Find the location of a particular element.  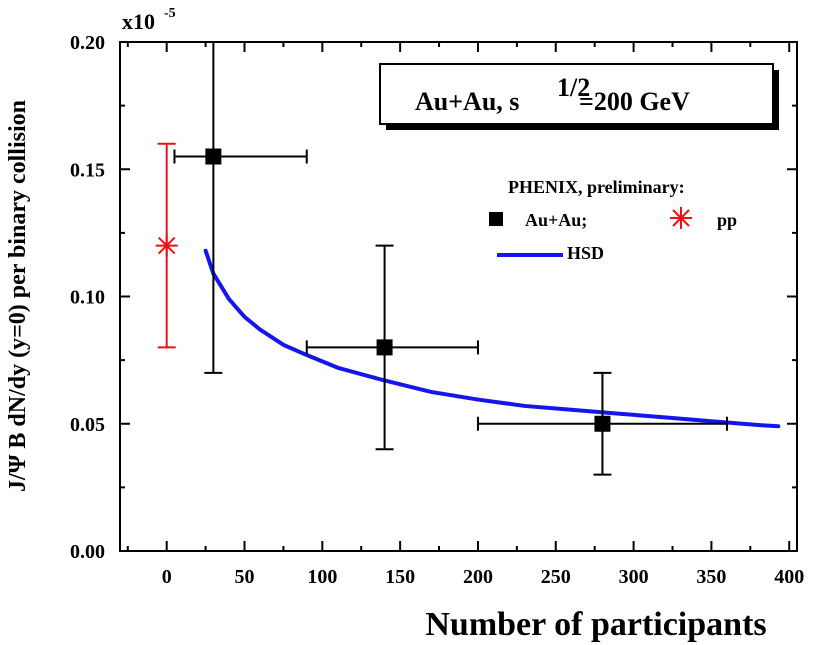

title-main: Au+Au, s is located at coordinates (467, 101).